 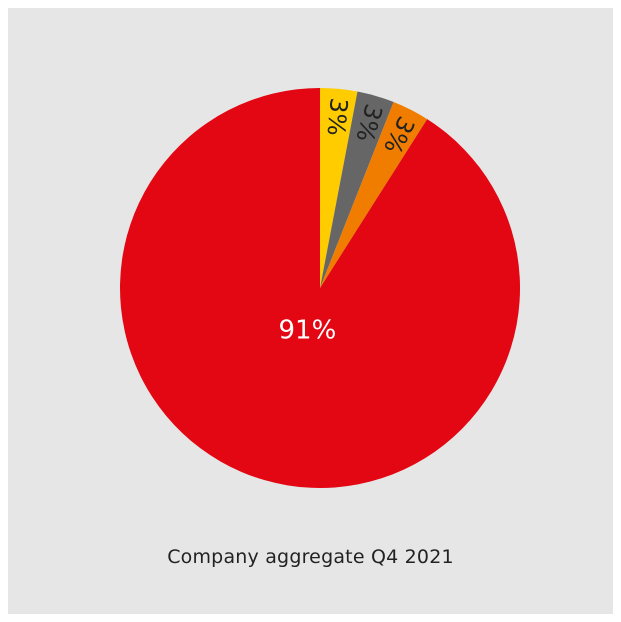 I want to click on slice-data-label: 91%, so click(x=308, y=331).